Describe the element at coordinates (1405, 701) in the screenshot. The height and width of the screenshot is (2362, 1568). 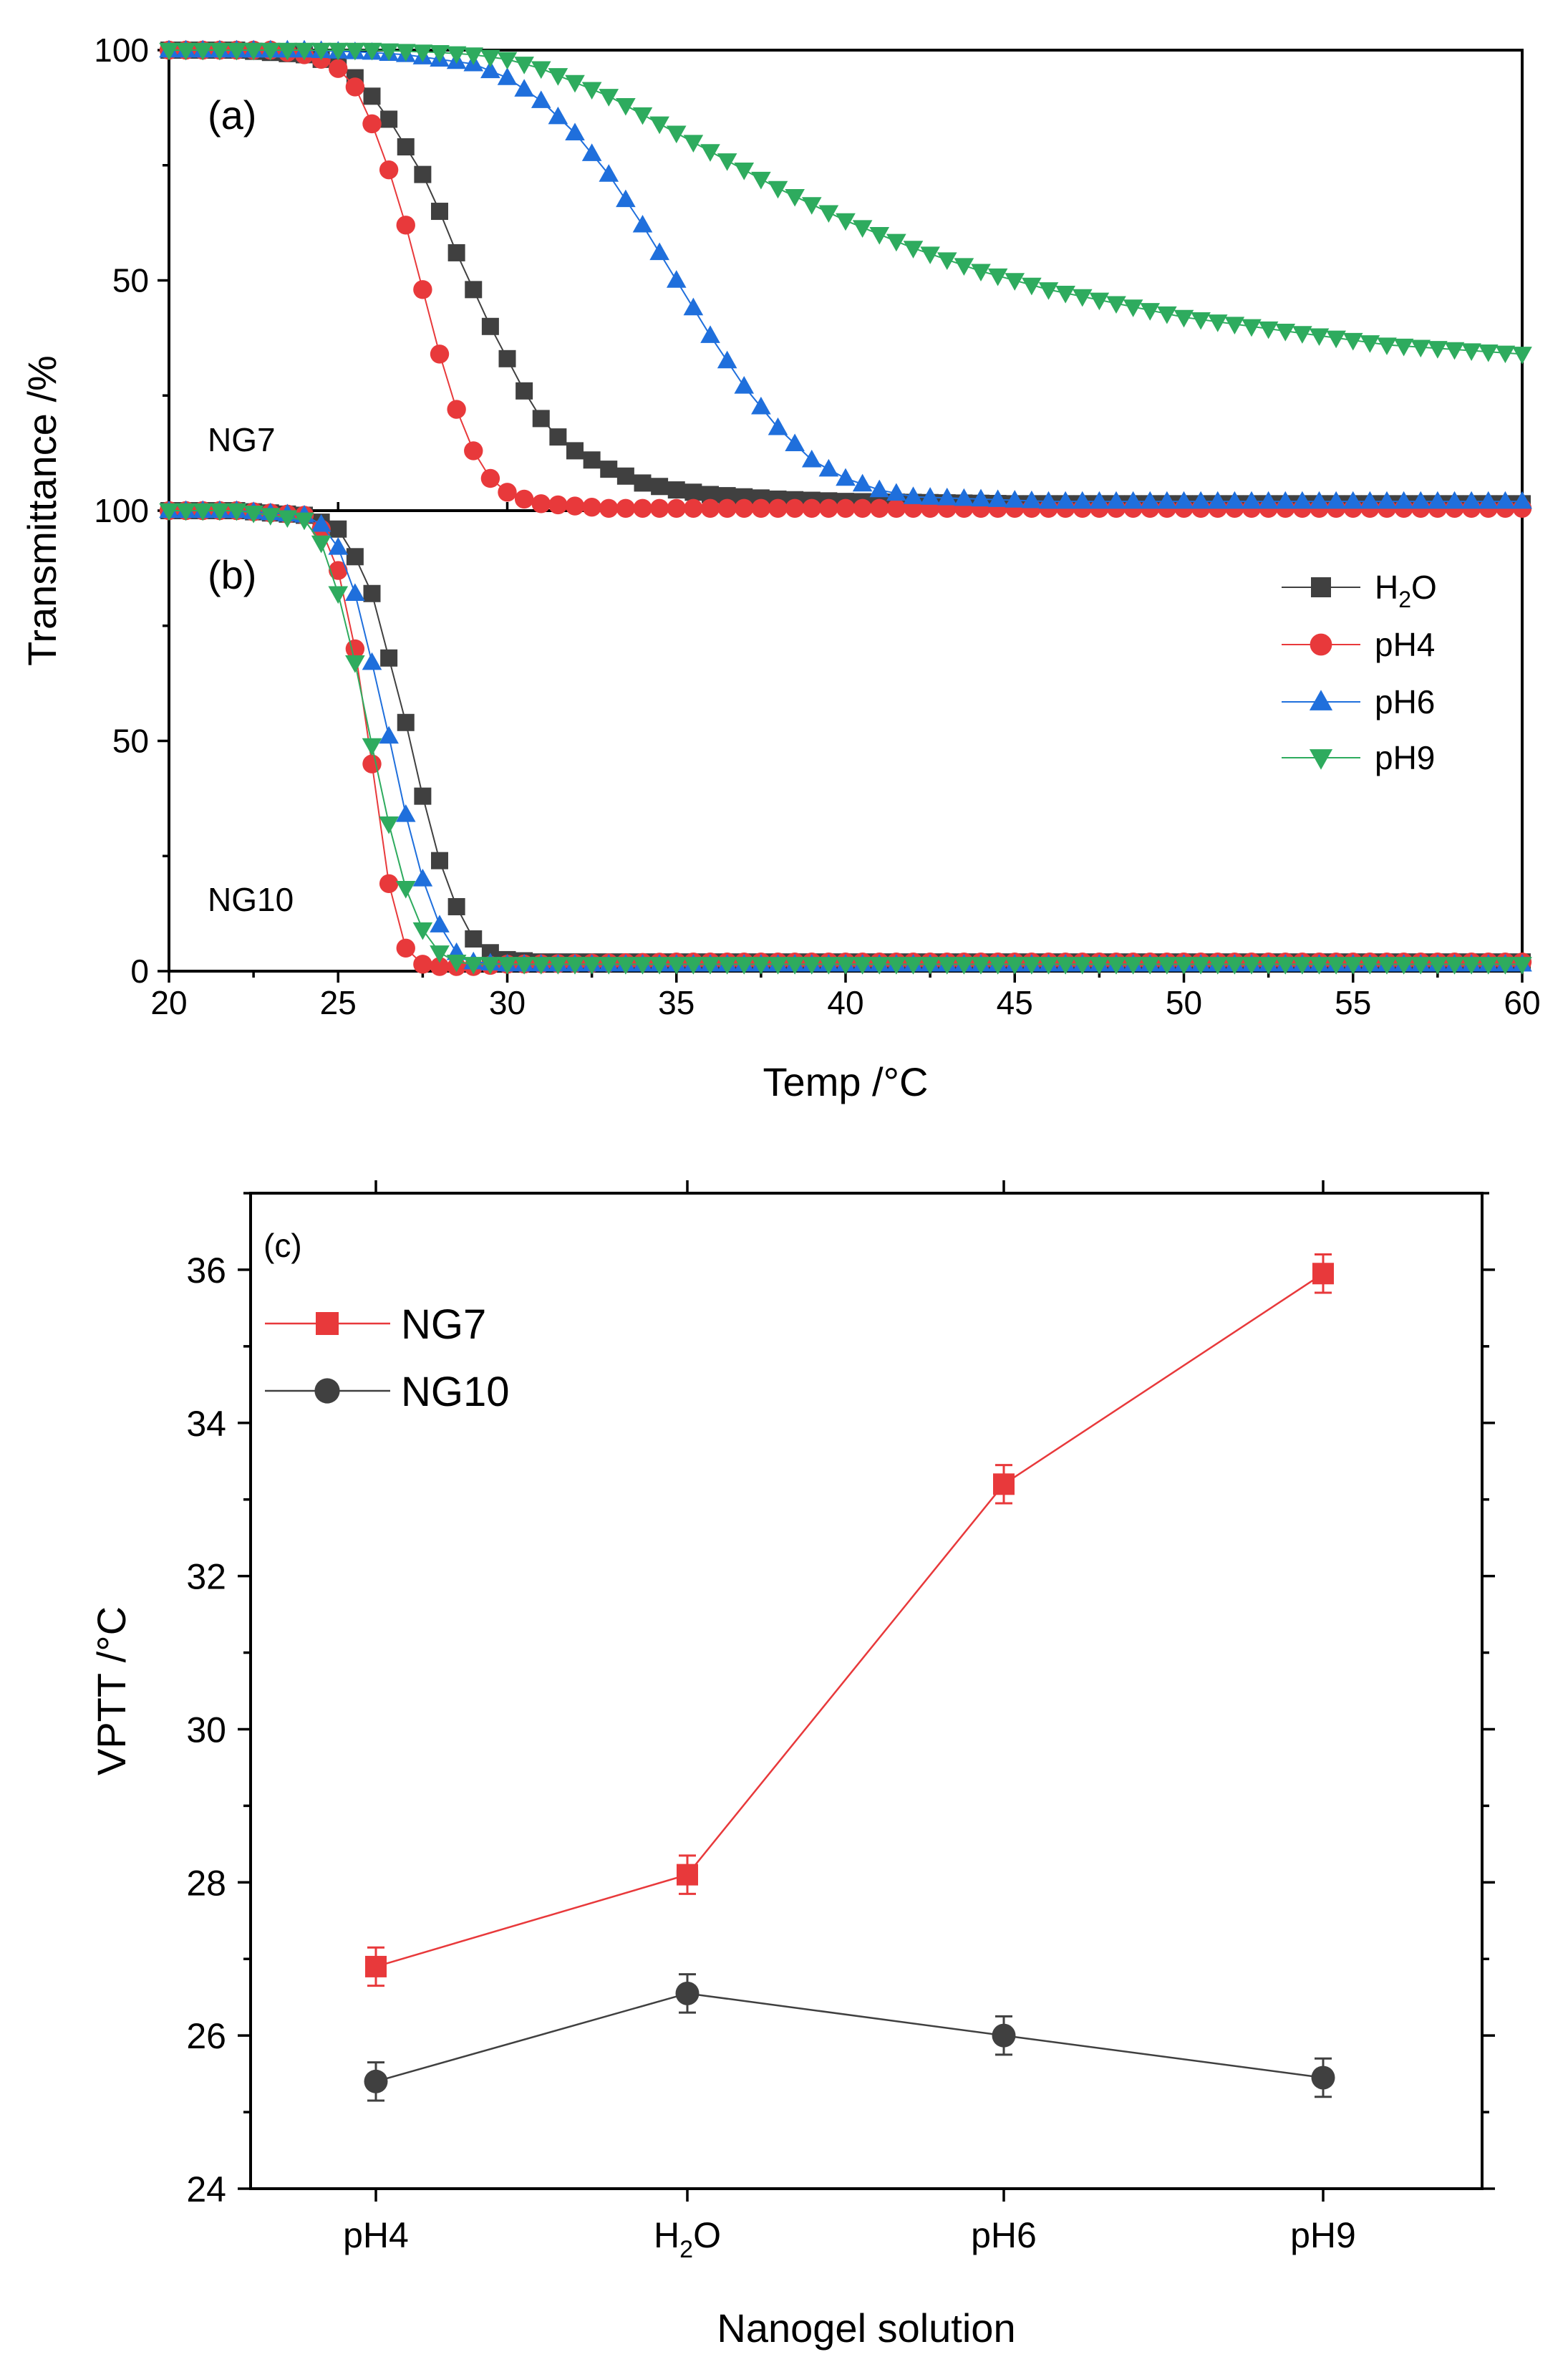
I see `legend-label-main: pH6` at that location.